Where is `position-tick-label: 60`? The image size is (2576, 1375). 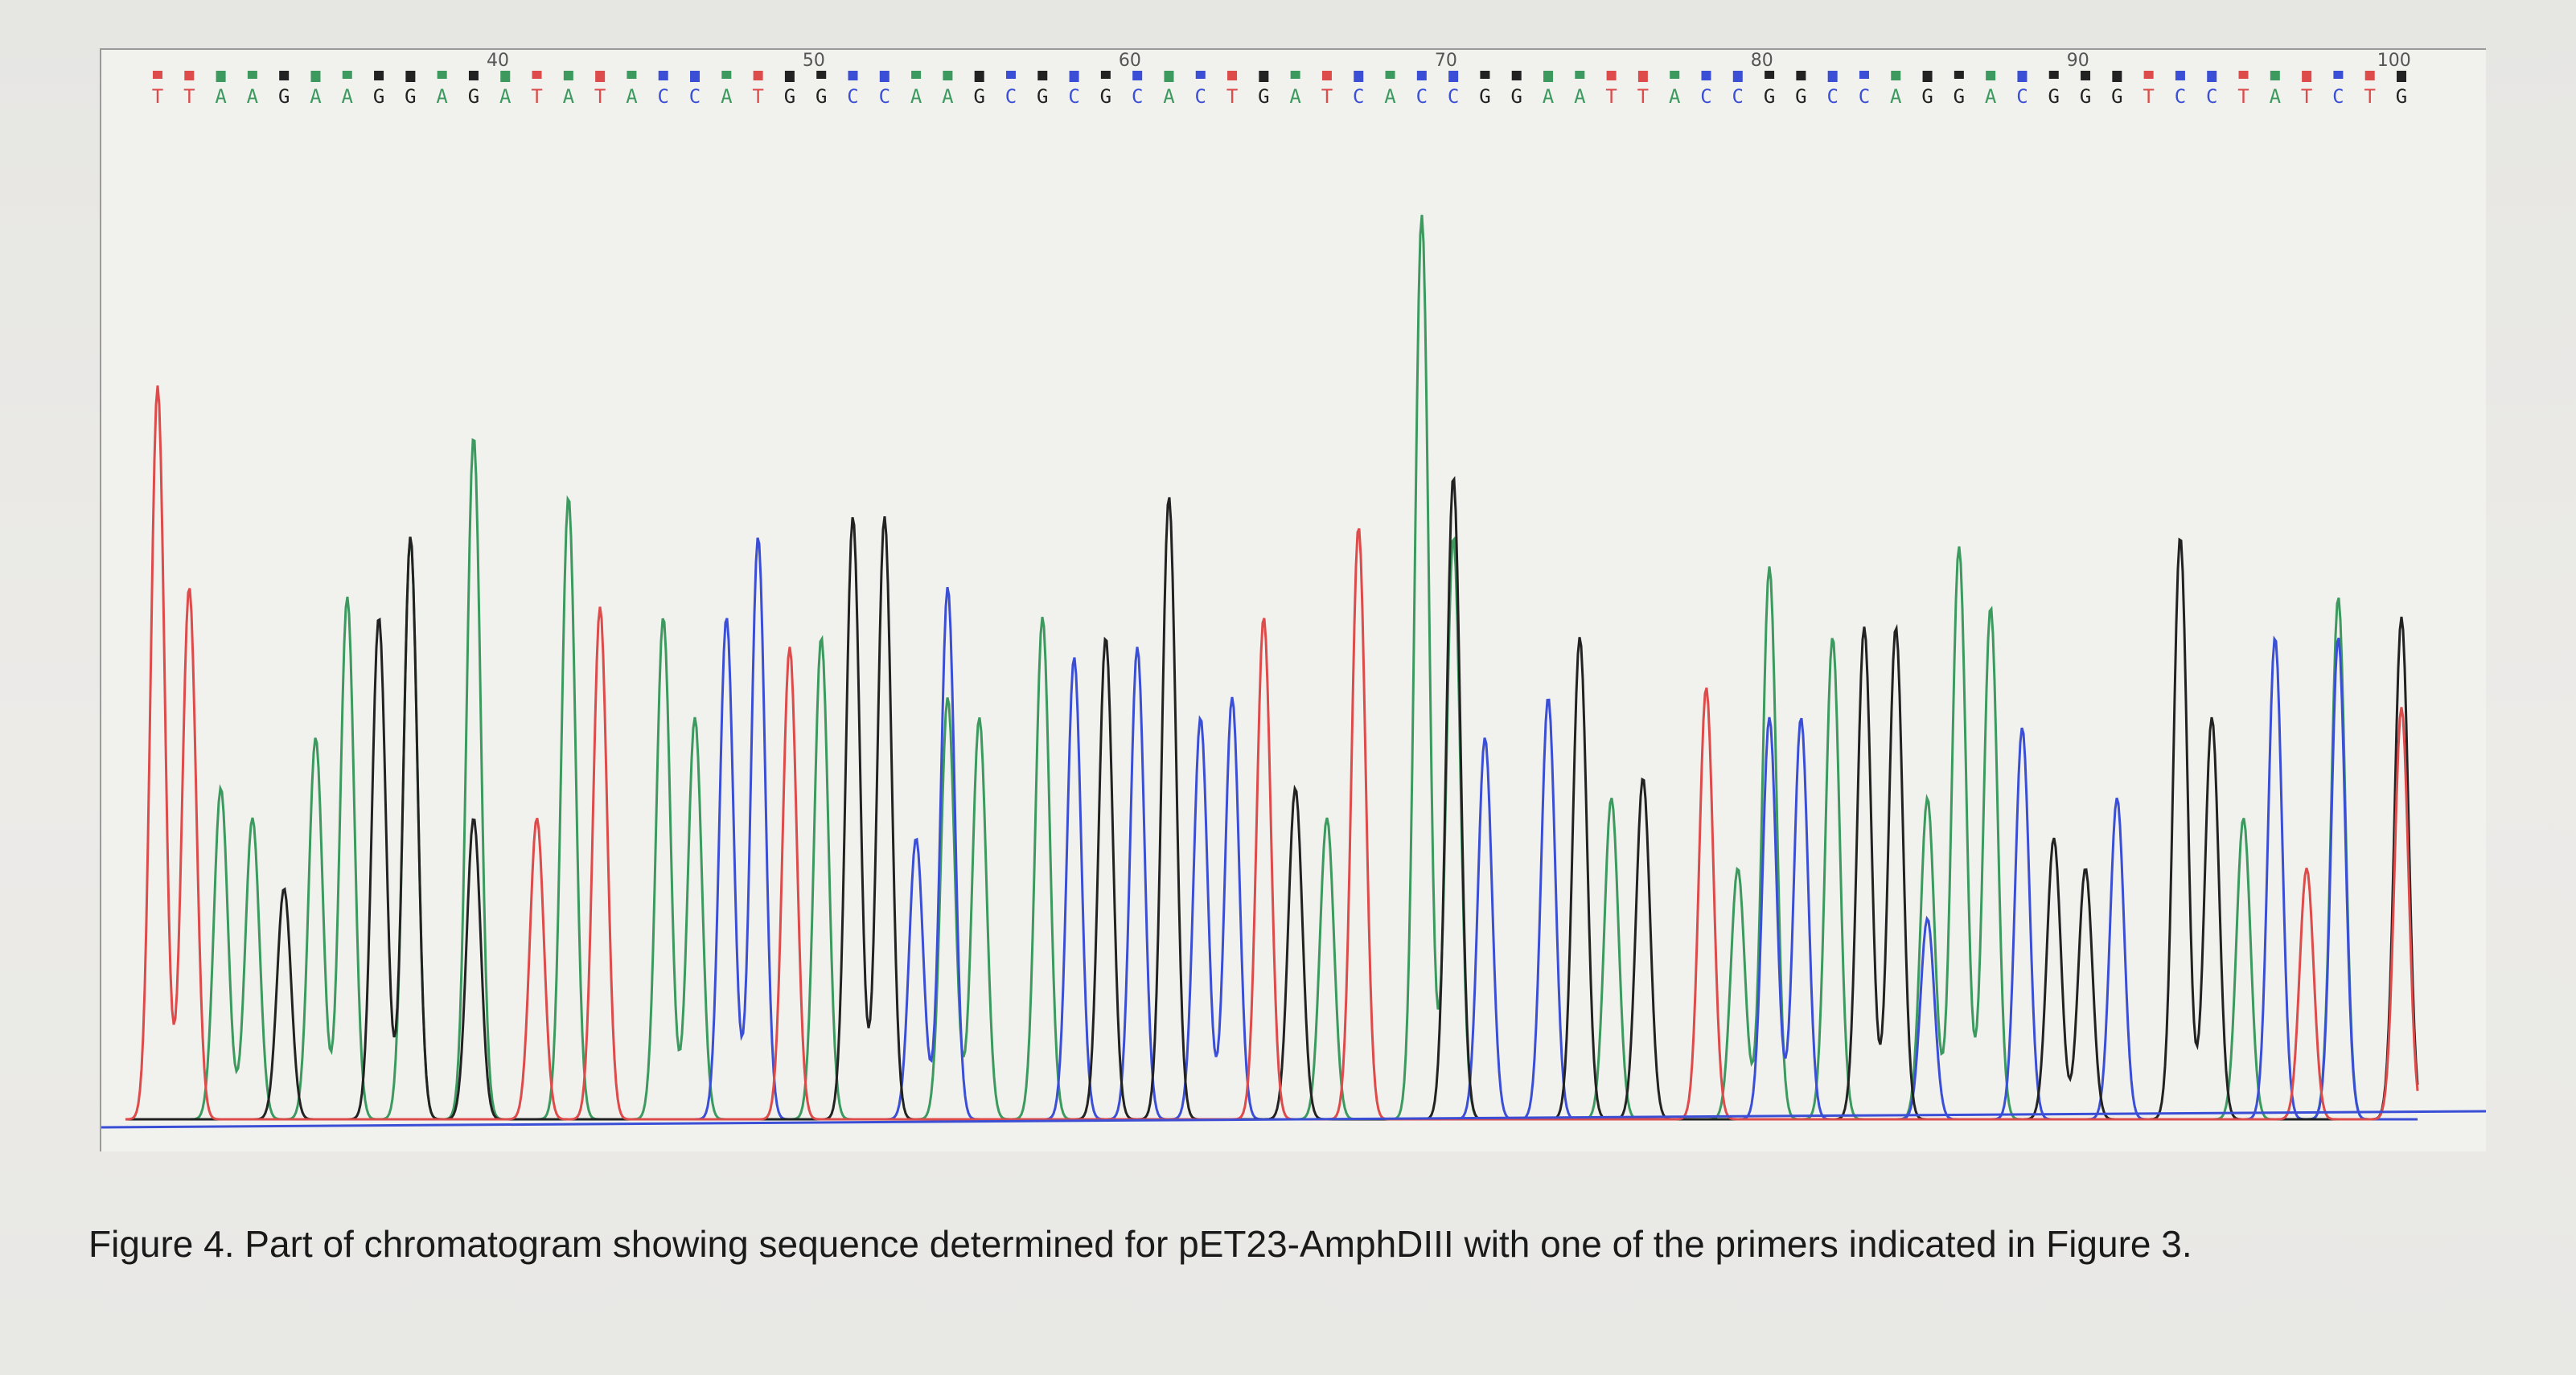
position-tick-label: 60 is located at coordinates (1130, 61).